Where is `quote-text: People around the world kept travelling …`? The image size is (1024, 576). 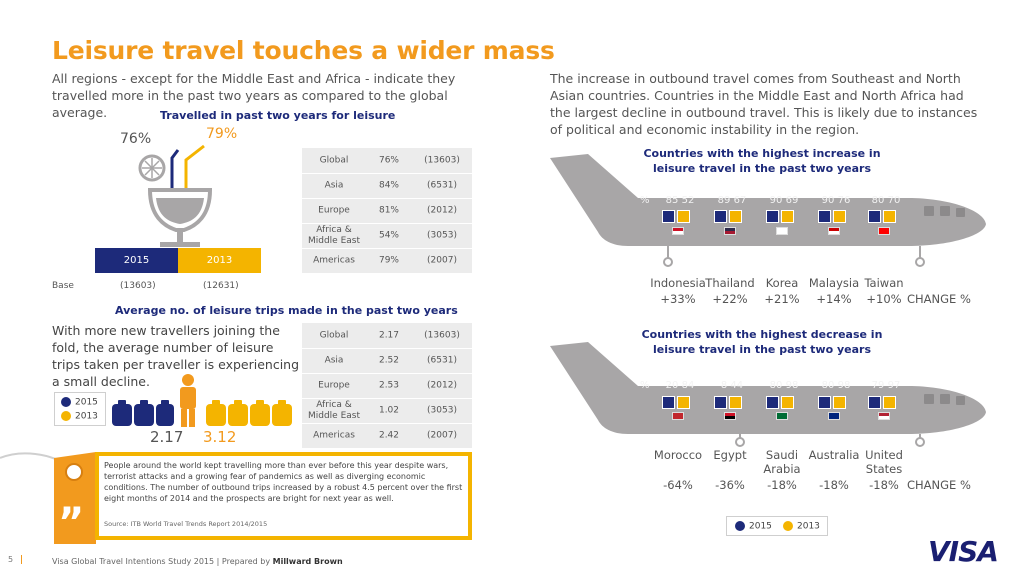
quote-text: People around the world kept travelling … is located at coordinates (283, 482).